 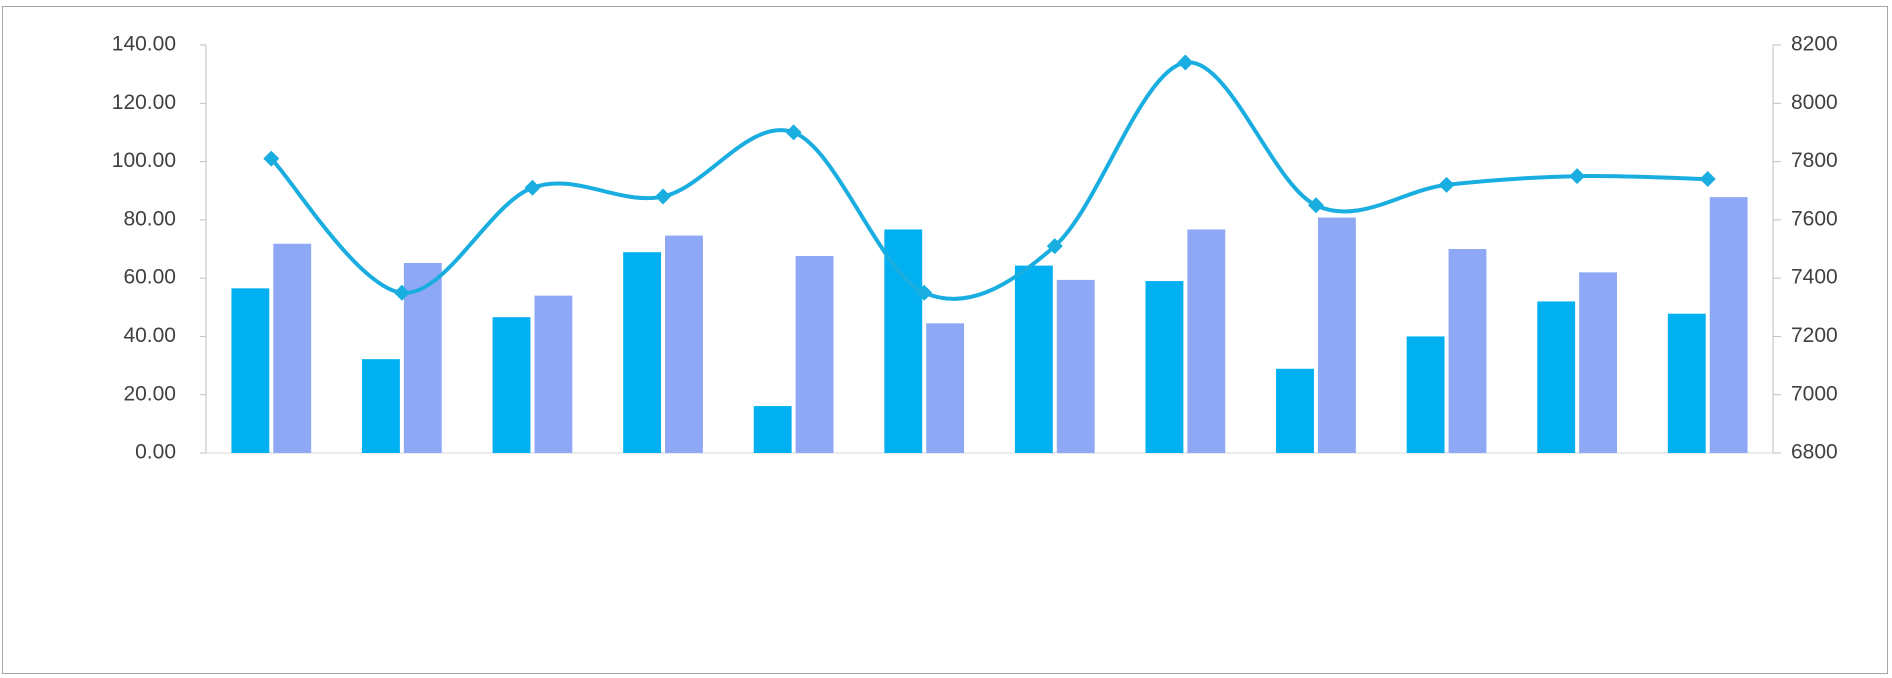 I want to click on y-tick-label: 100.00, so click(x=144, y=160).